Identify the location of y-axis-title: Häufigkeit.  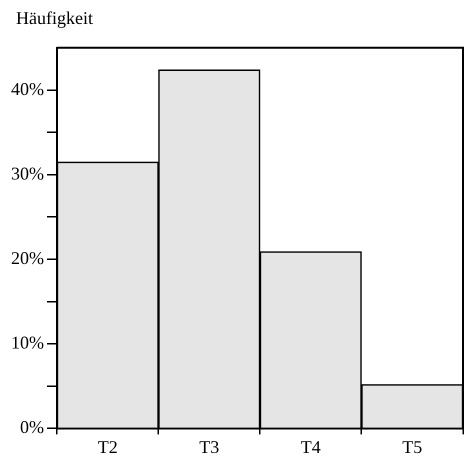
(54, 19).